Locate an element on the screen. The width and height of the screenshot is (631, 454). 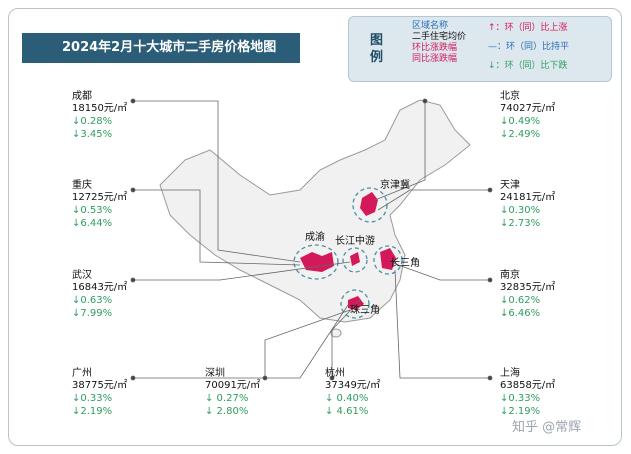
legend-item: 区域名称 is located at coordinates (430, 26).